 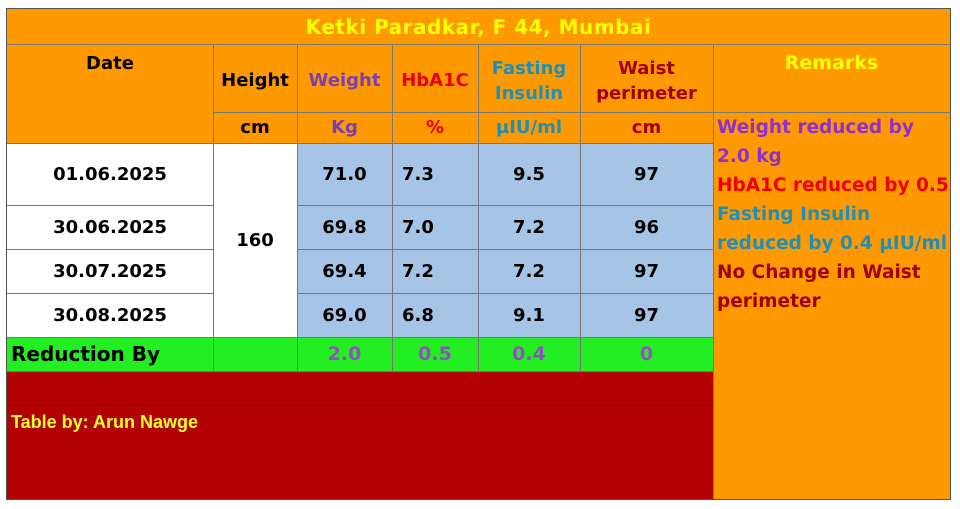 I want to click on header-fasting-insulin-label: Fasting Insulin, so click(x=529, y=81).